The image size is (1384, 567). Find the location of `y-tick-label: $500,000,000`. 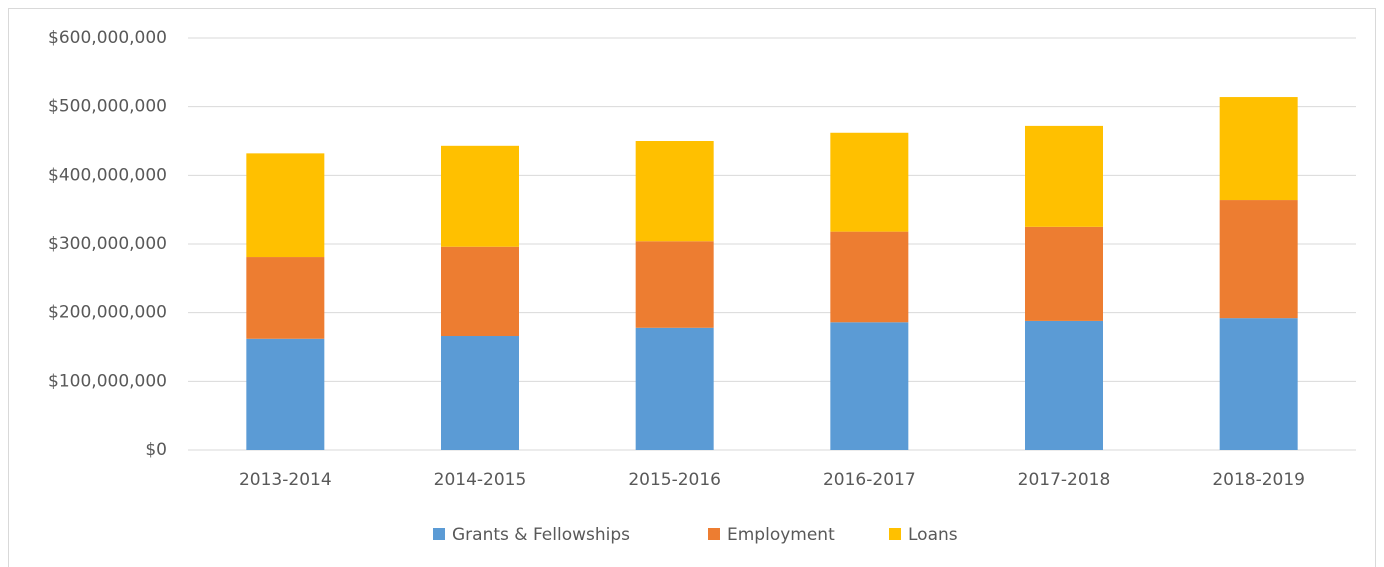

y-tick-label: $500,000,000 is located at coordinates (107, 107).